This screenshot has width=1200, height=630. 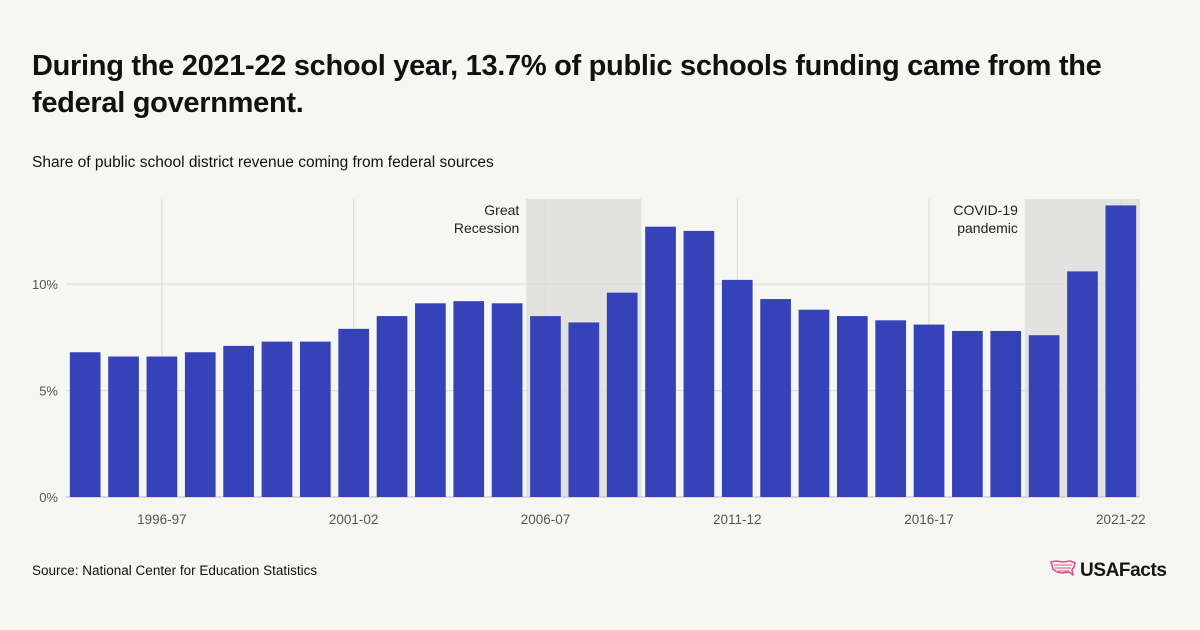 What do you see at coordinates (985, 210) in the screenshot?
I see `annotation-label: COVID-19` at bounding box center [985, 210].